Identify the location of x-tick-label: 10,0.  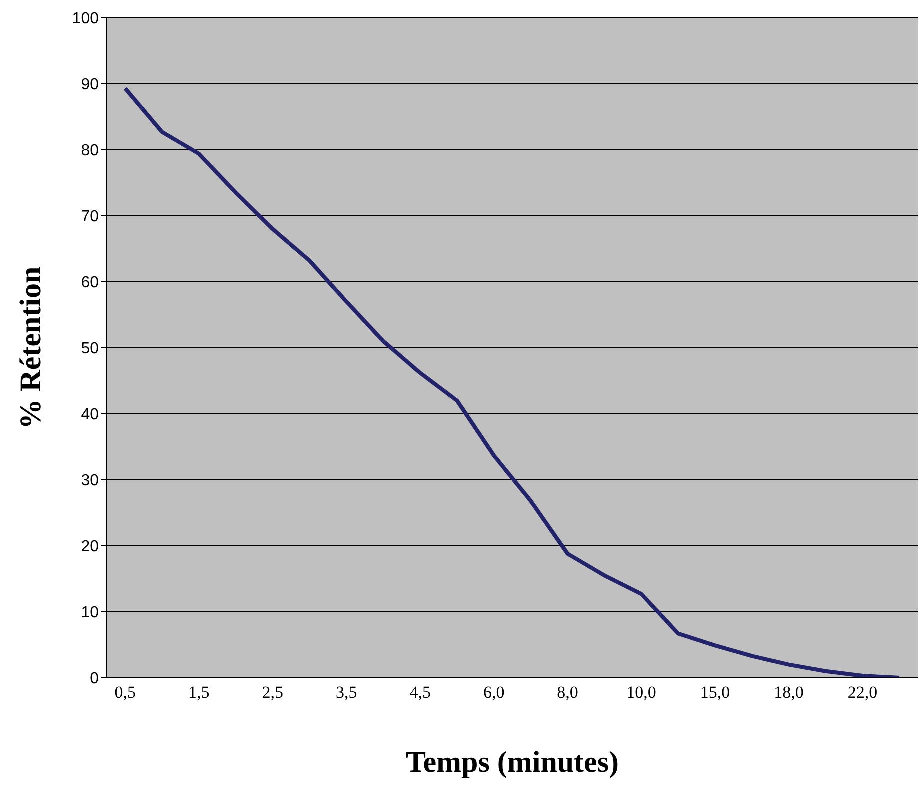
(641, 692).